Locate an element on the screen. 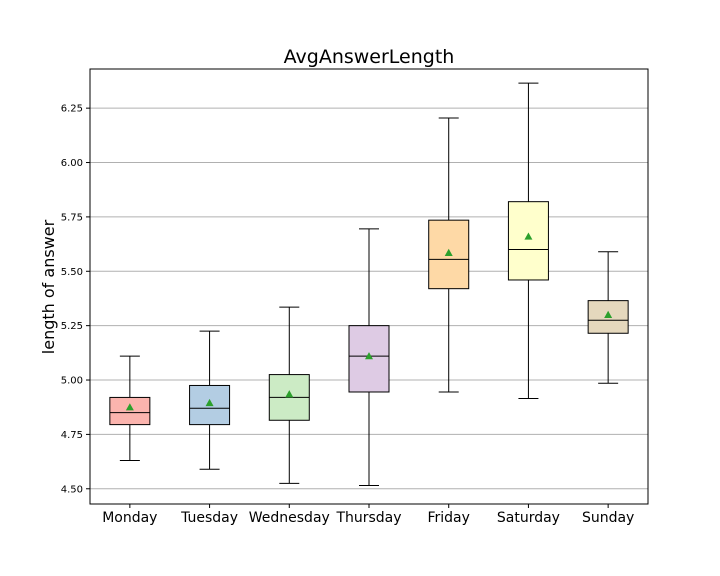  y-axis-label: length of answer is located at coordinates (48, 286).